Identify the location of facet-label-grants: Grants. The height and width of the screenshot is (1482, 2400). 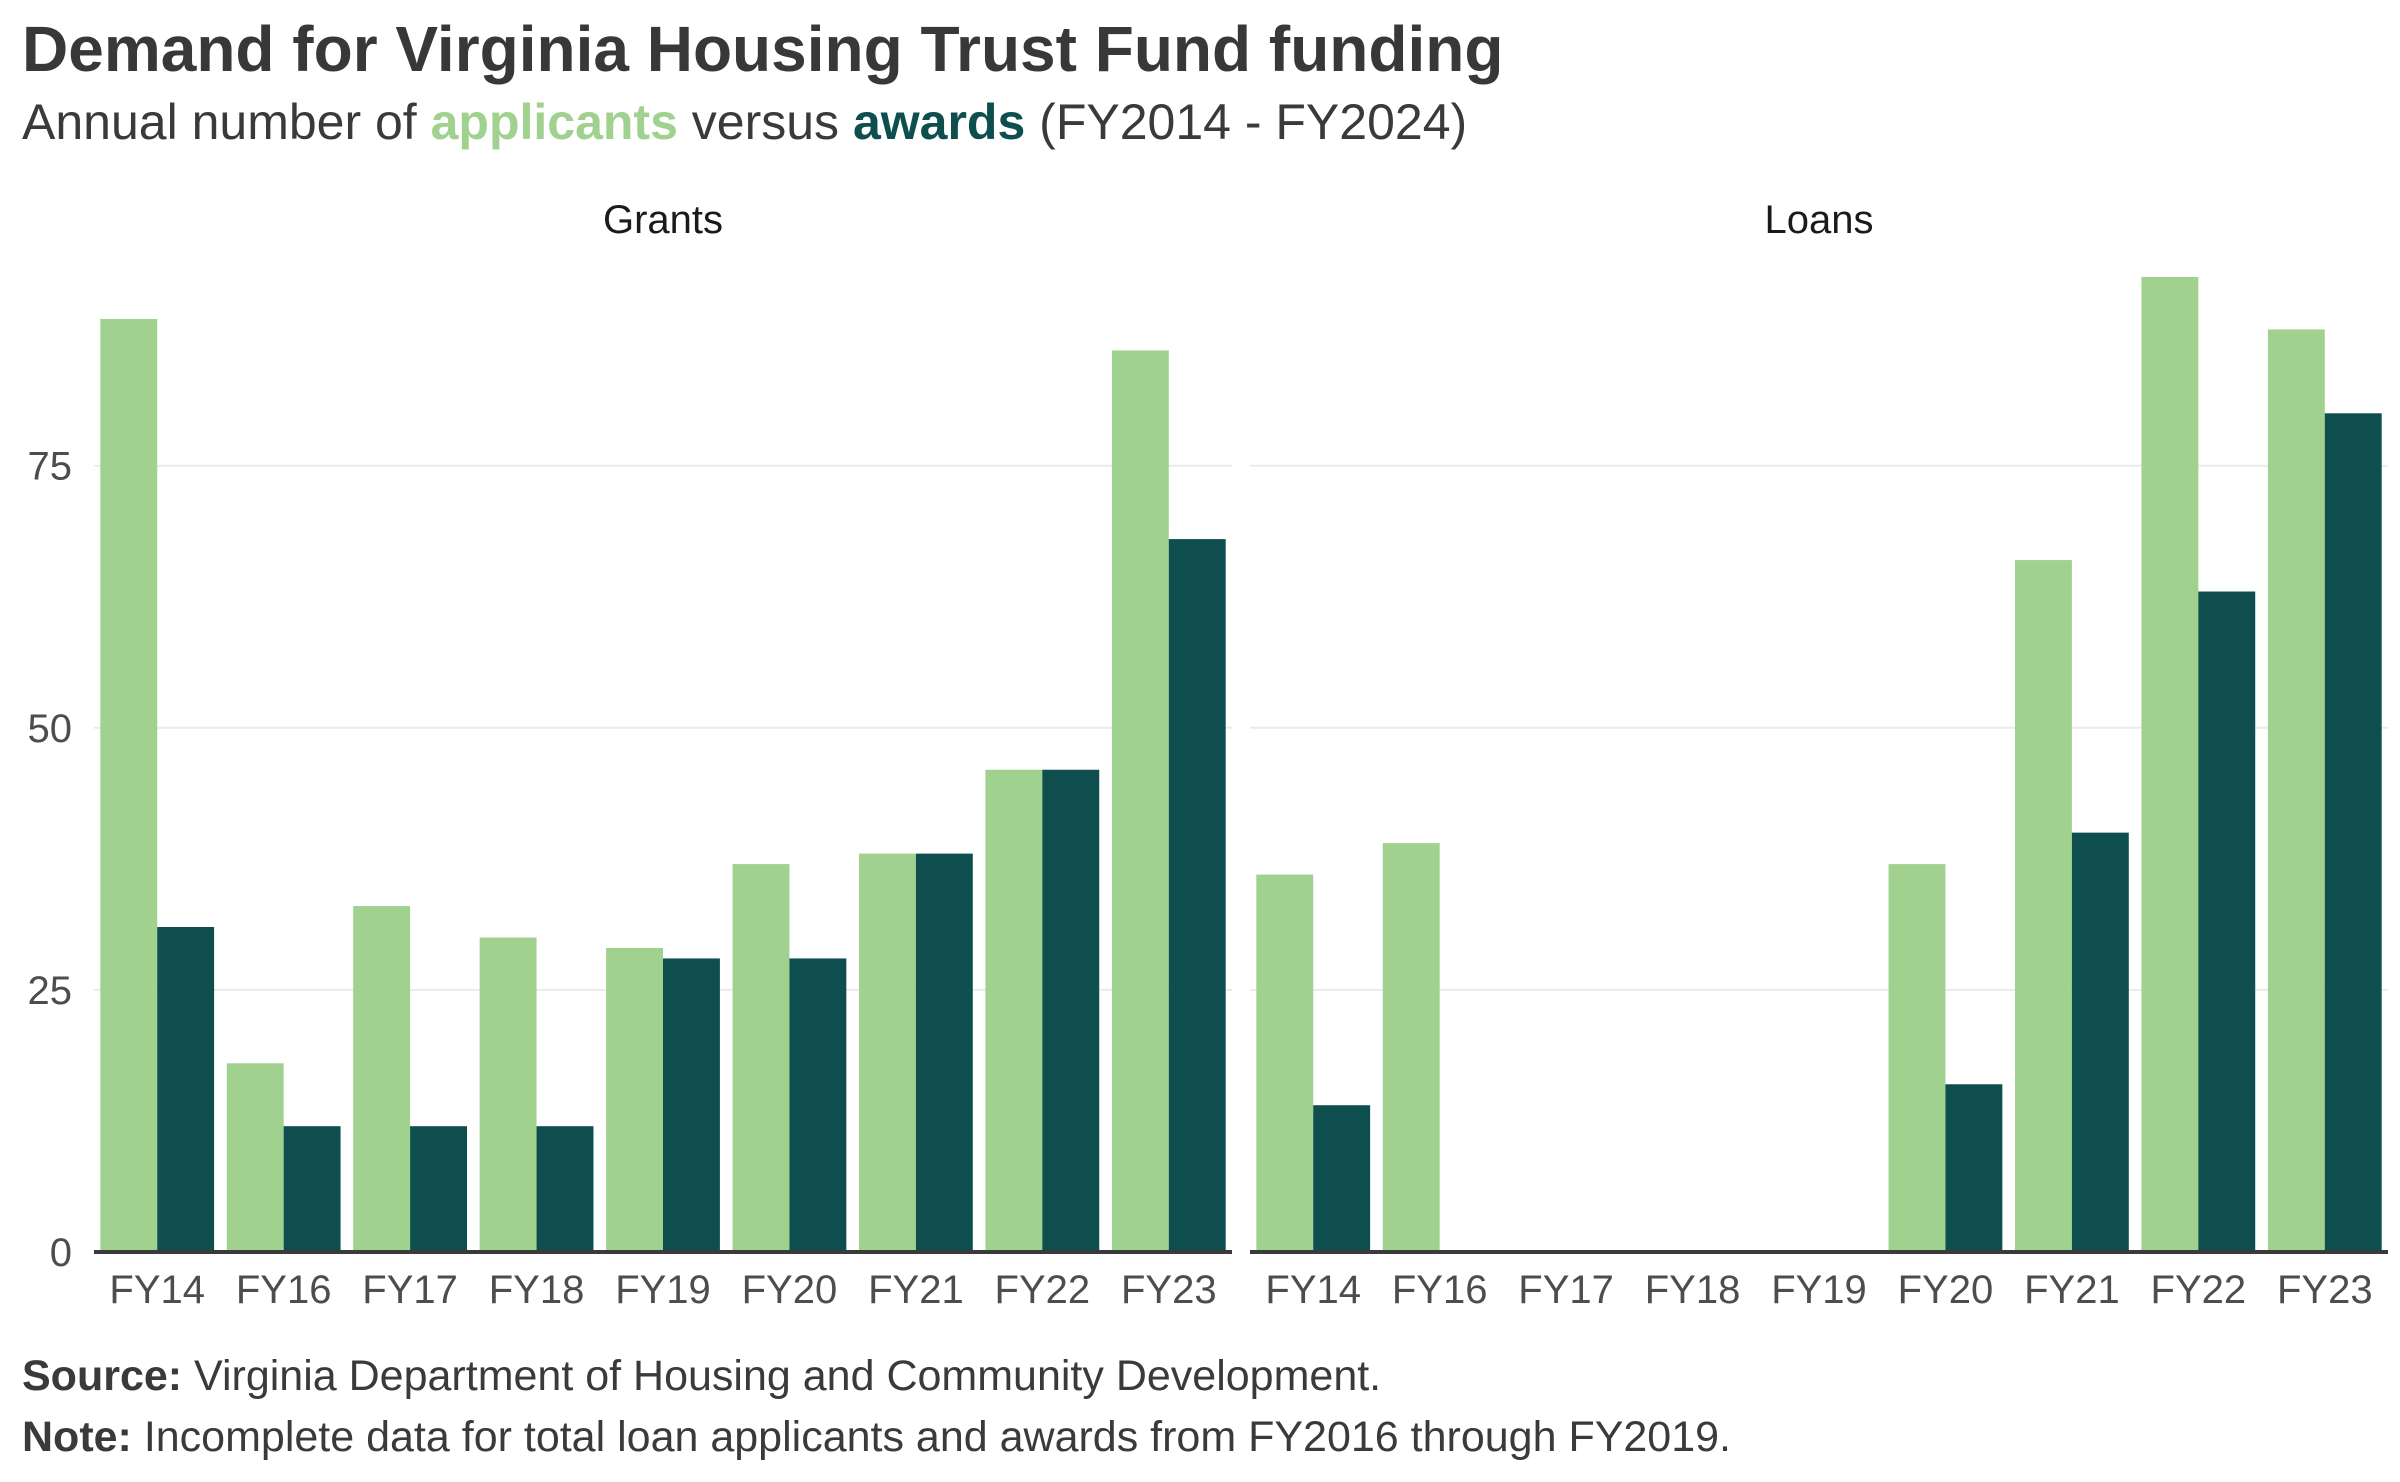
(663, 220).